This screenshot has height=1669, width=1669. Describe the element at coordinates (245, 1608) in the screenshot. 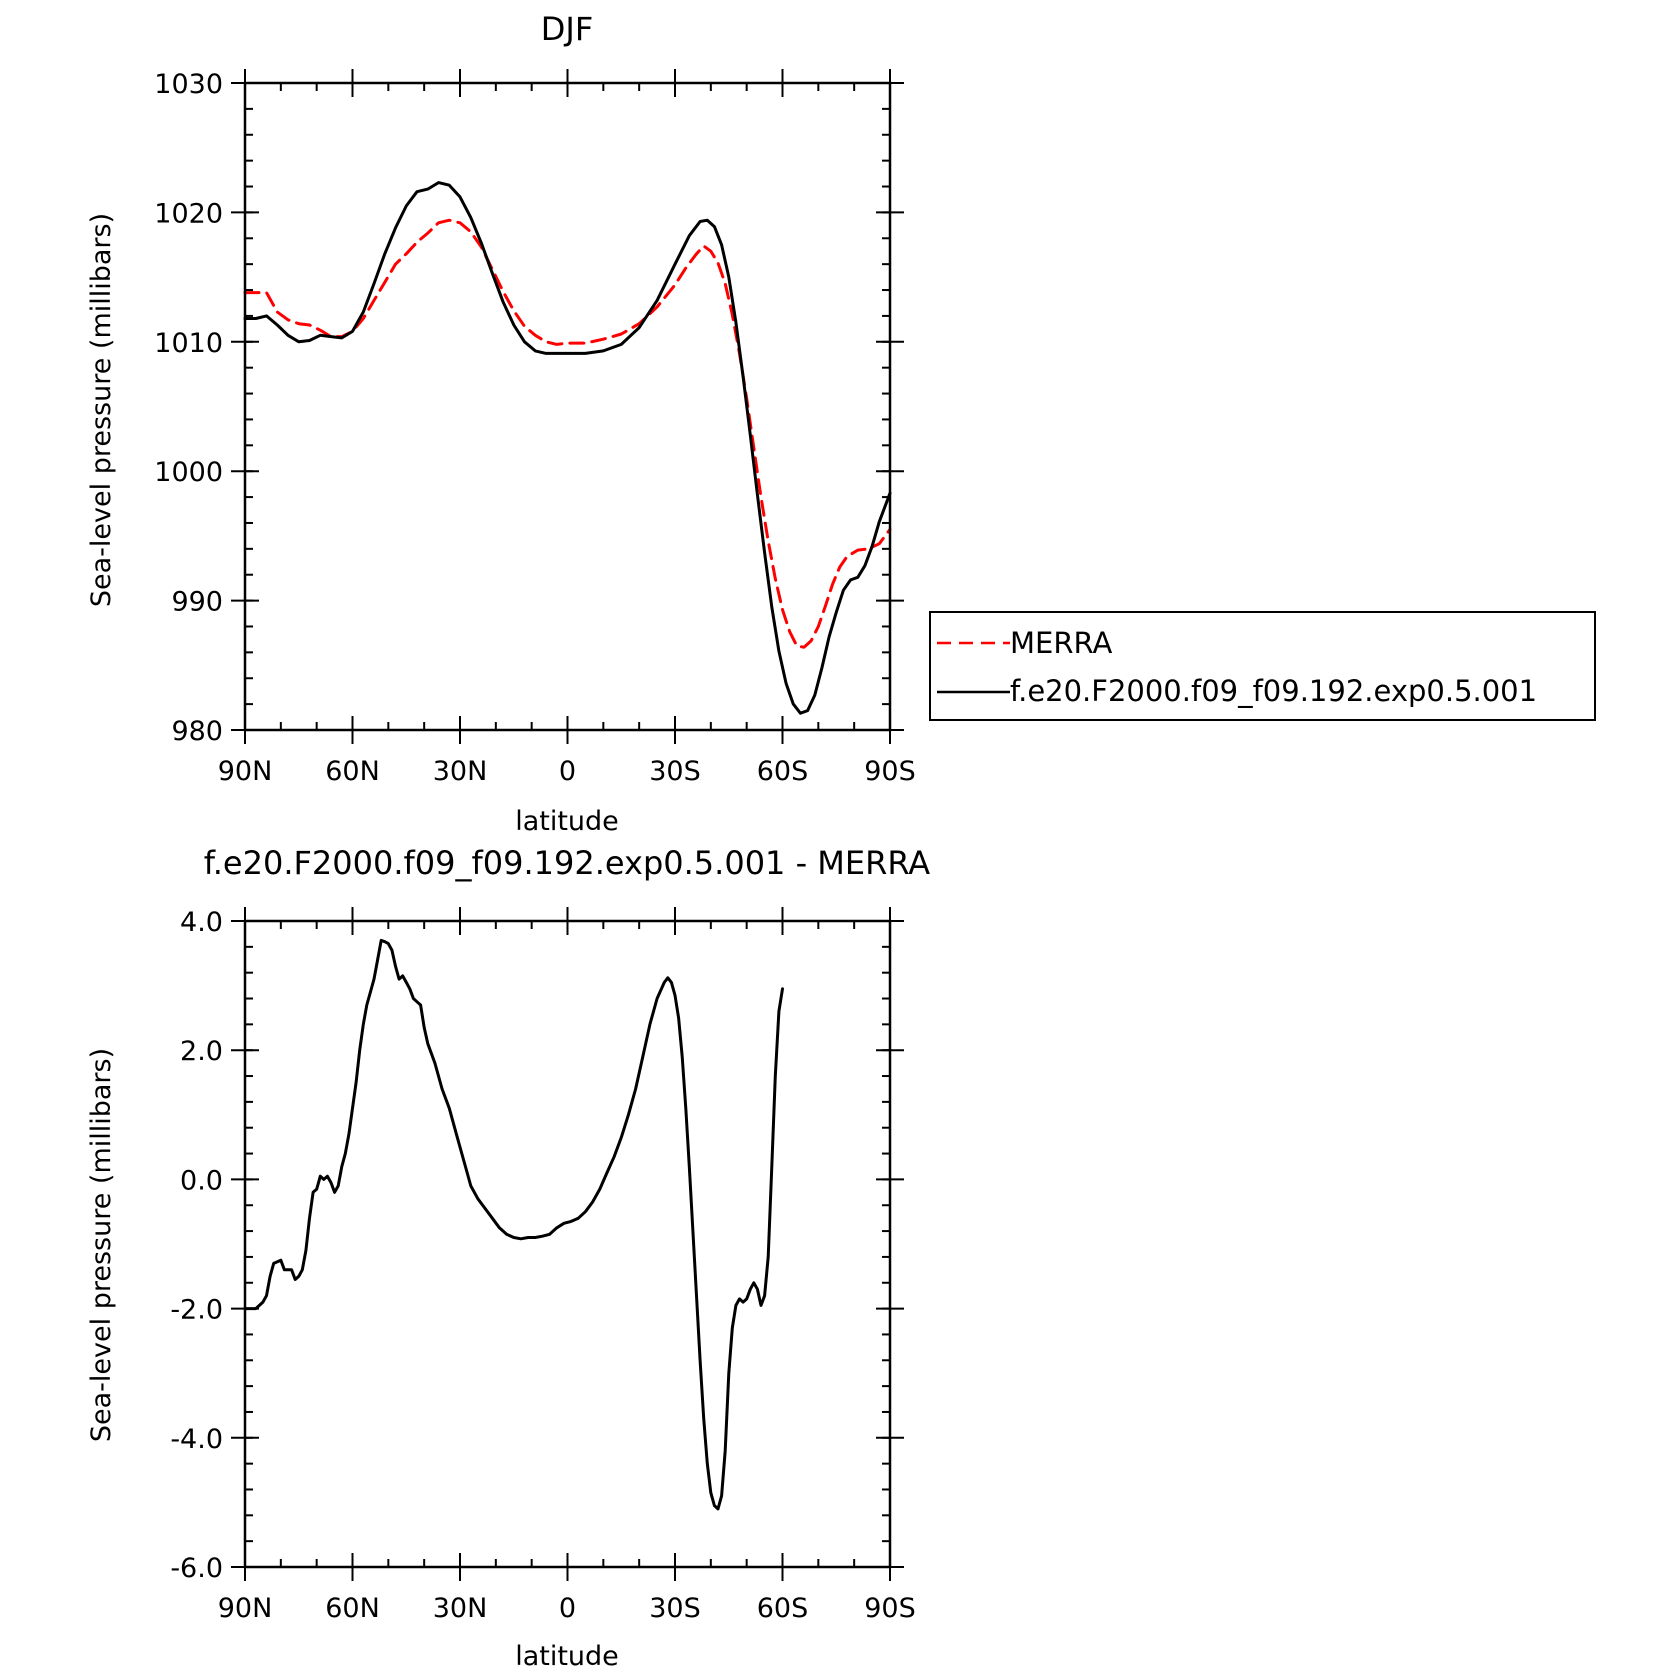

I see `bottom-panel-x-tick-label: 90N` at that location.